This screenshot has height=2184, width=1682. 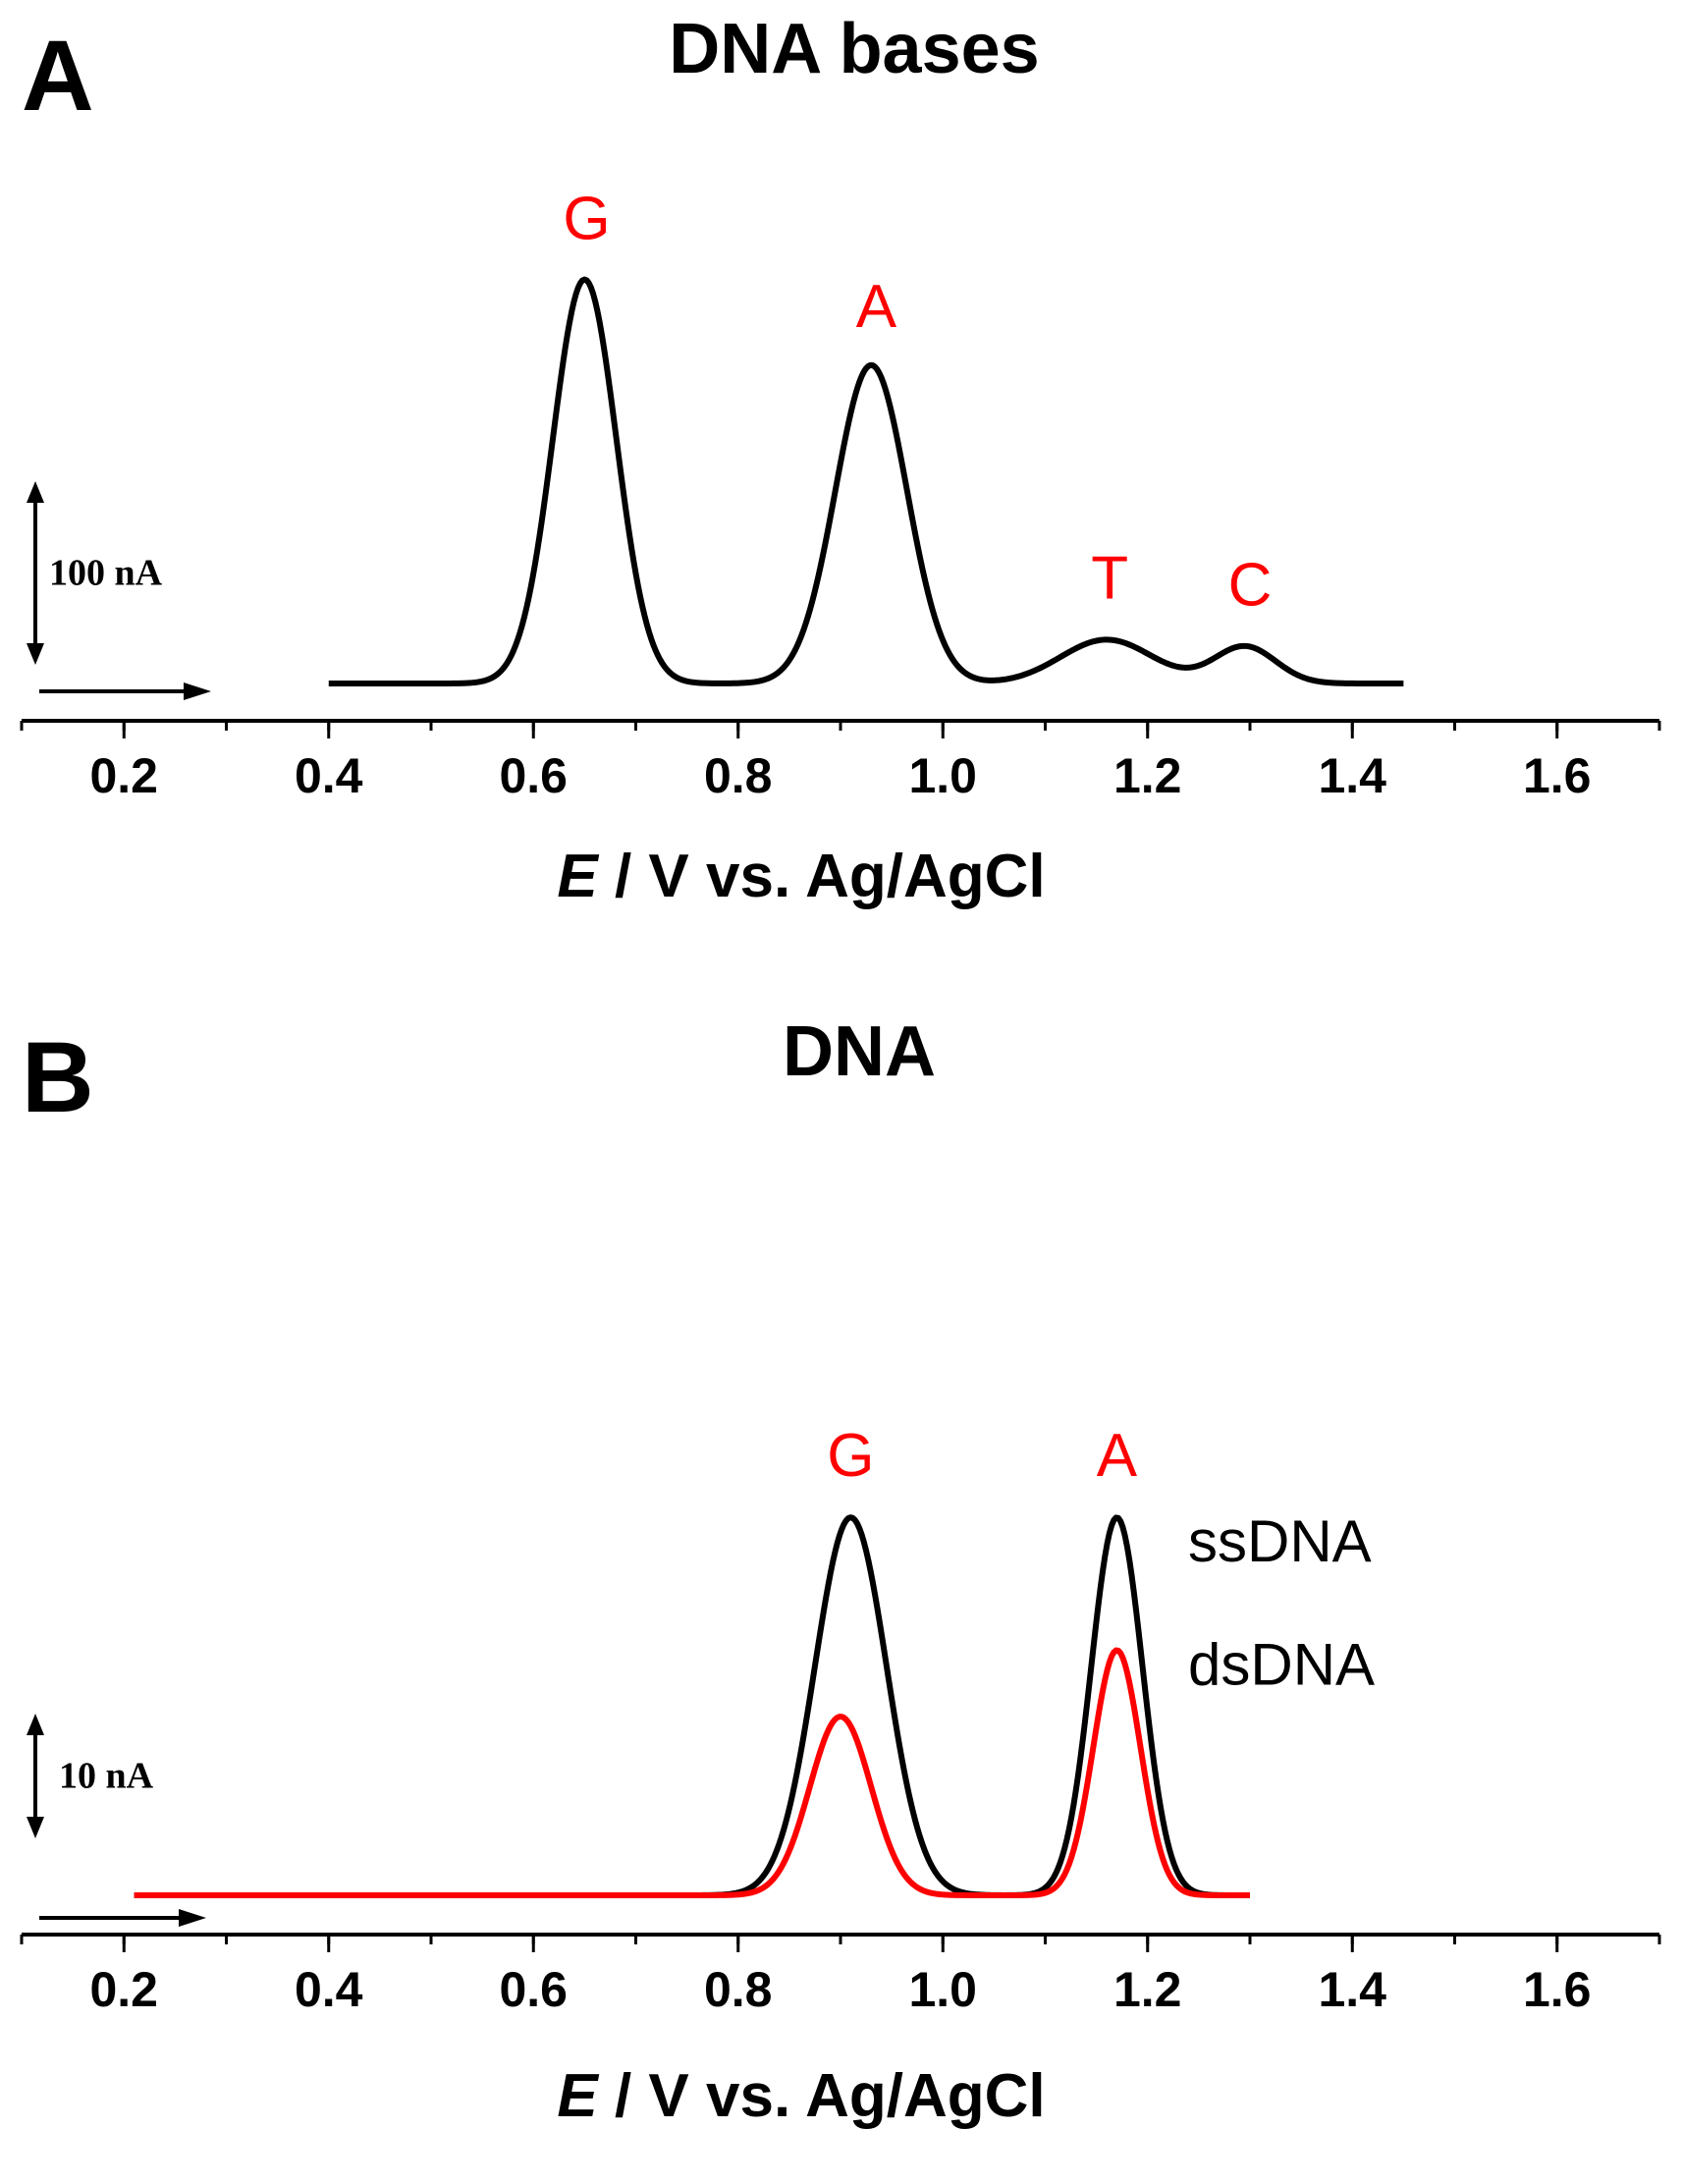 I want to click on series-line-ssdna, so click(x=692, y=1706).